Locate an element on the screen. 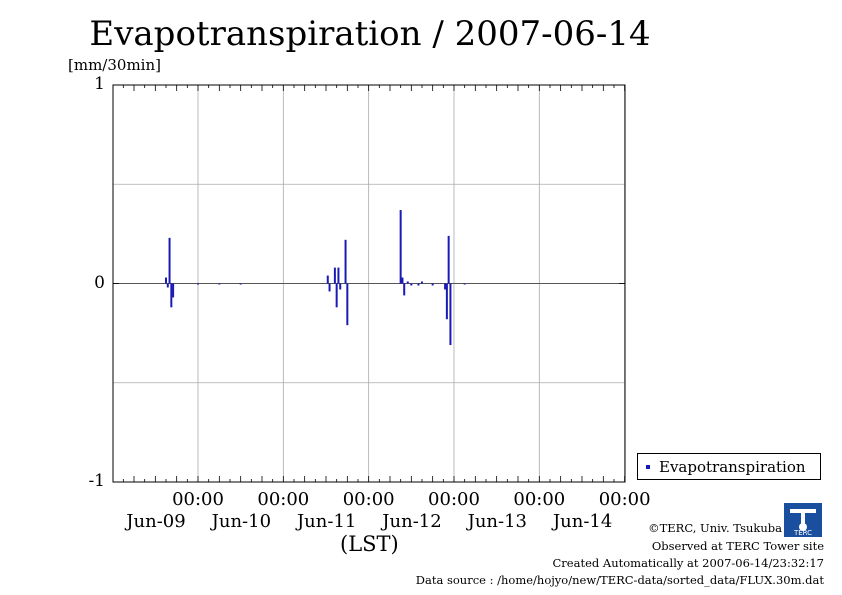 The image size is (842, 595). x-tick-date-label: Jun-10 is located at coordinates (241, 521).